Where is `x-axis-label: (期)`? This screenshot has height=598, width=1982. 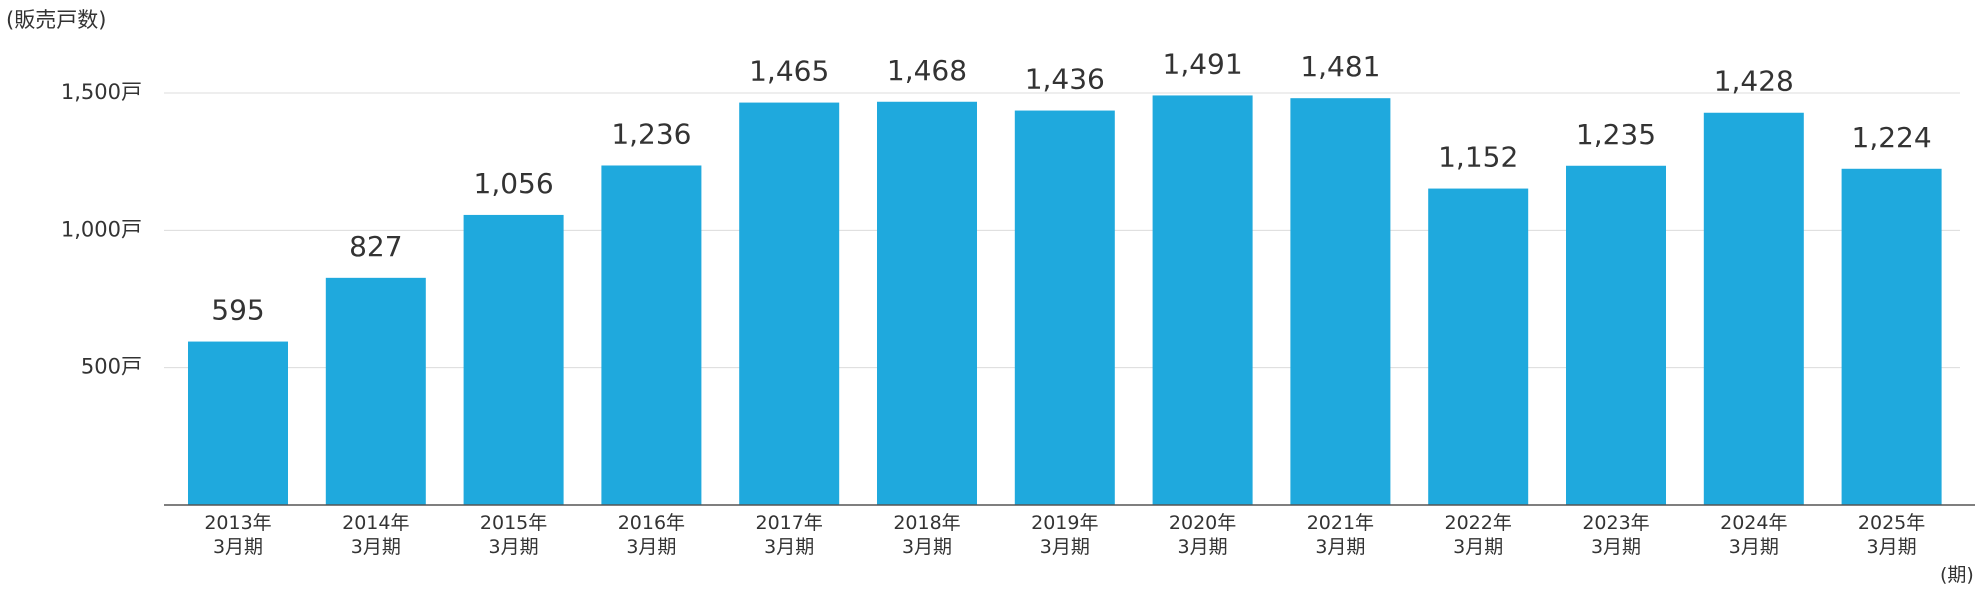 x-axis-label: (期) is located at coordinates (1957, 575).